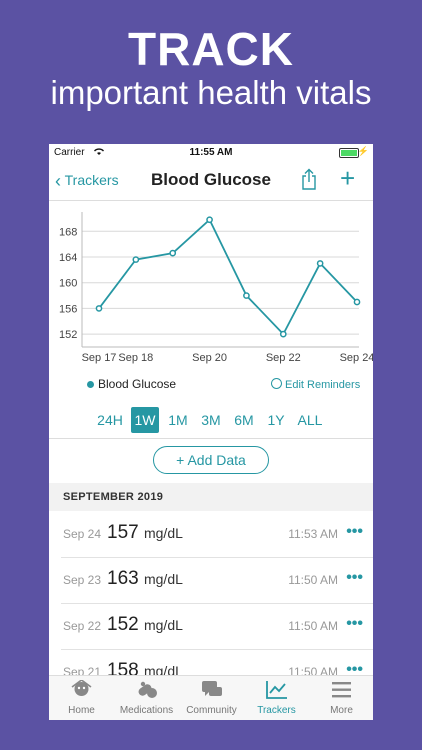 Image resolution: width=422 pixels, height=750 pixels. I want to click on legend-marker, so click(90, 384).